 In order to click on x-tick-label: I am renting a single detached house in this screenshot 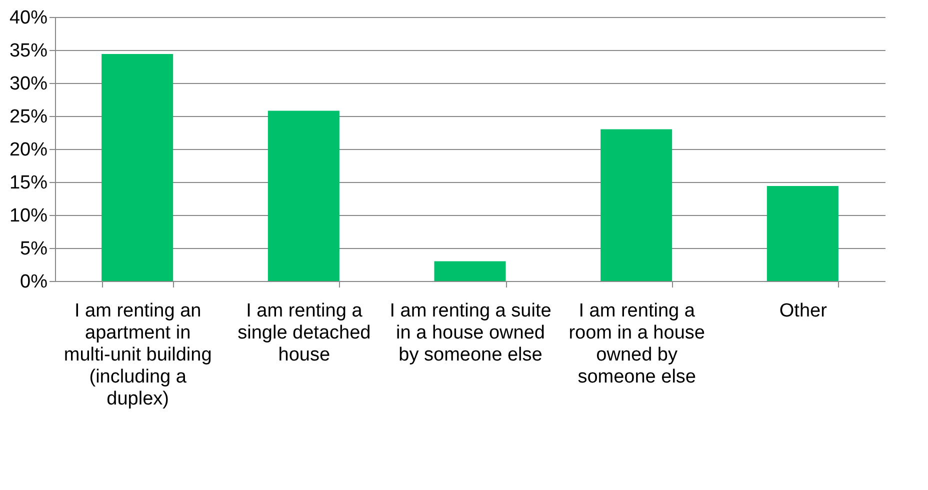, I will do `click(304, 333)`.